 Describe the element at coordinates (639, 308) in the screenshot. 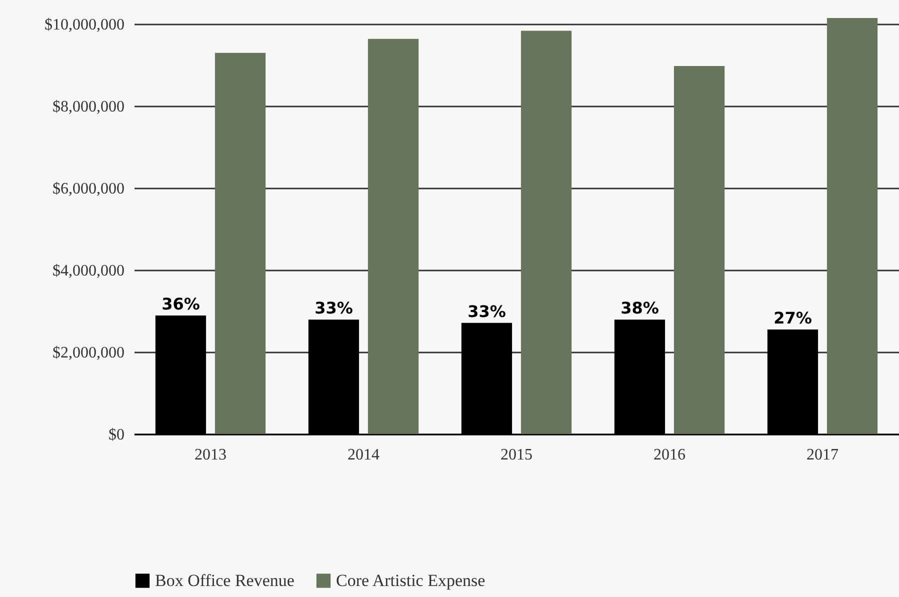

I see `annotation: 38%` at that location.